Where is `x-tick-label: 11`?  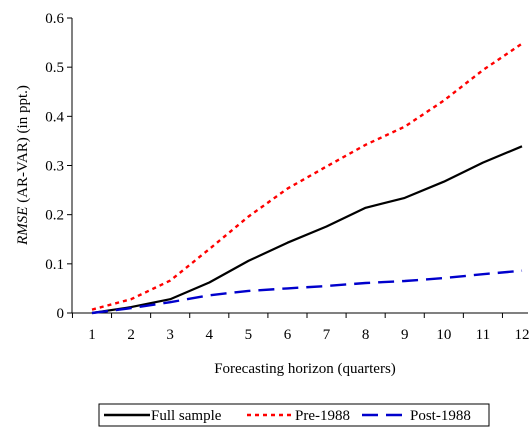 x-tick-label: 11 is located at coordinates (483, 335).